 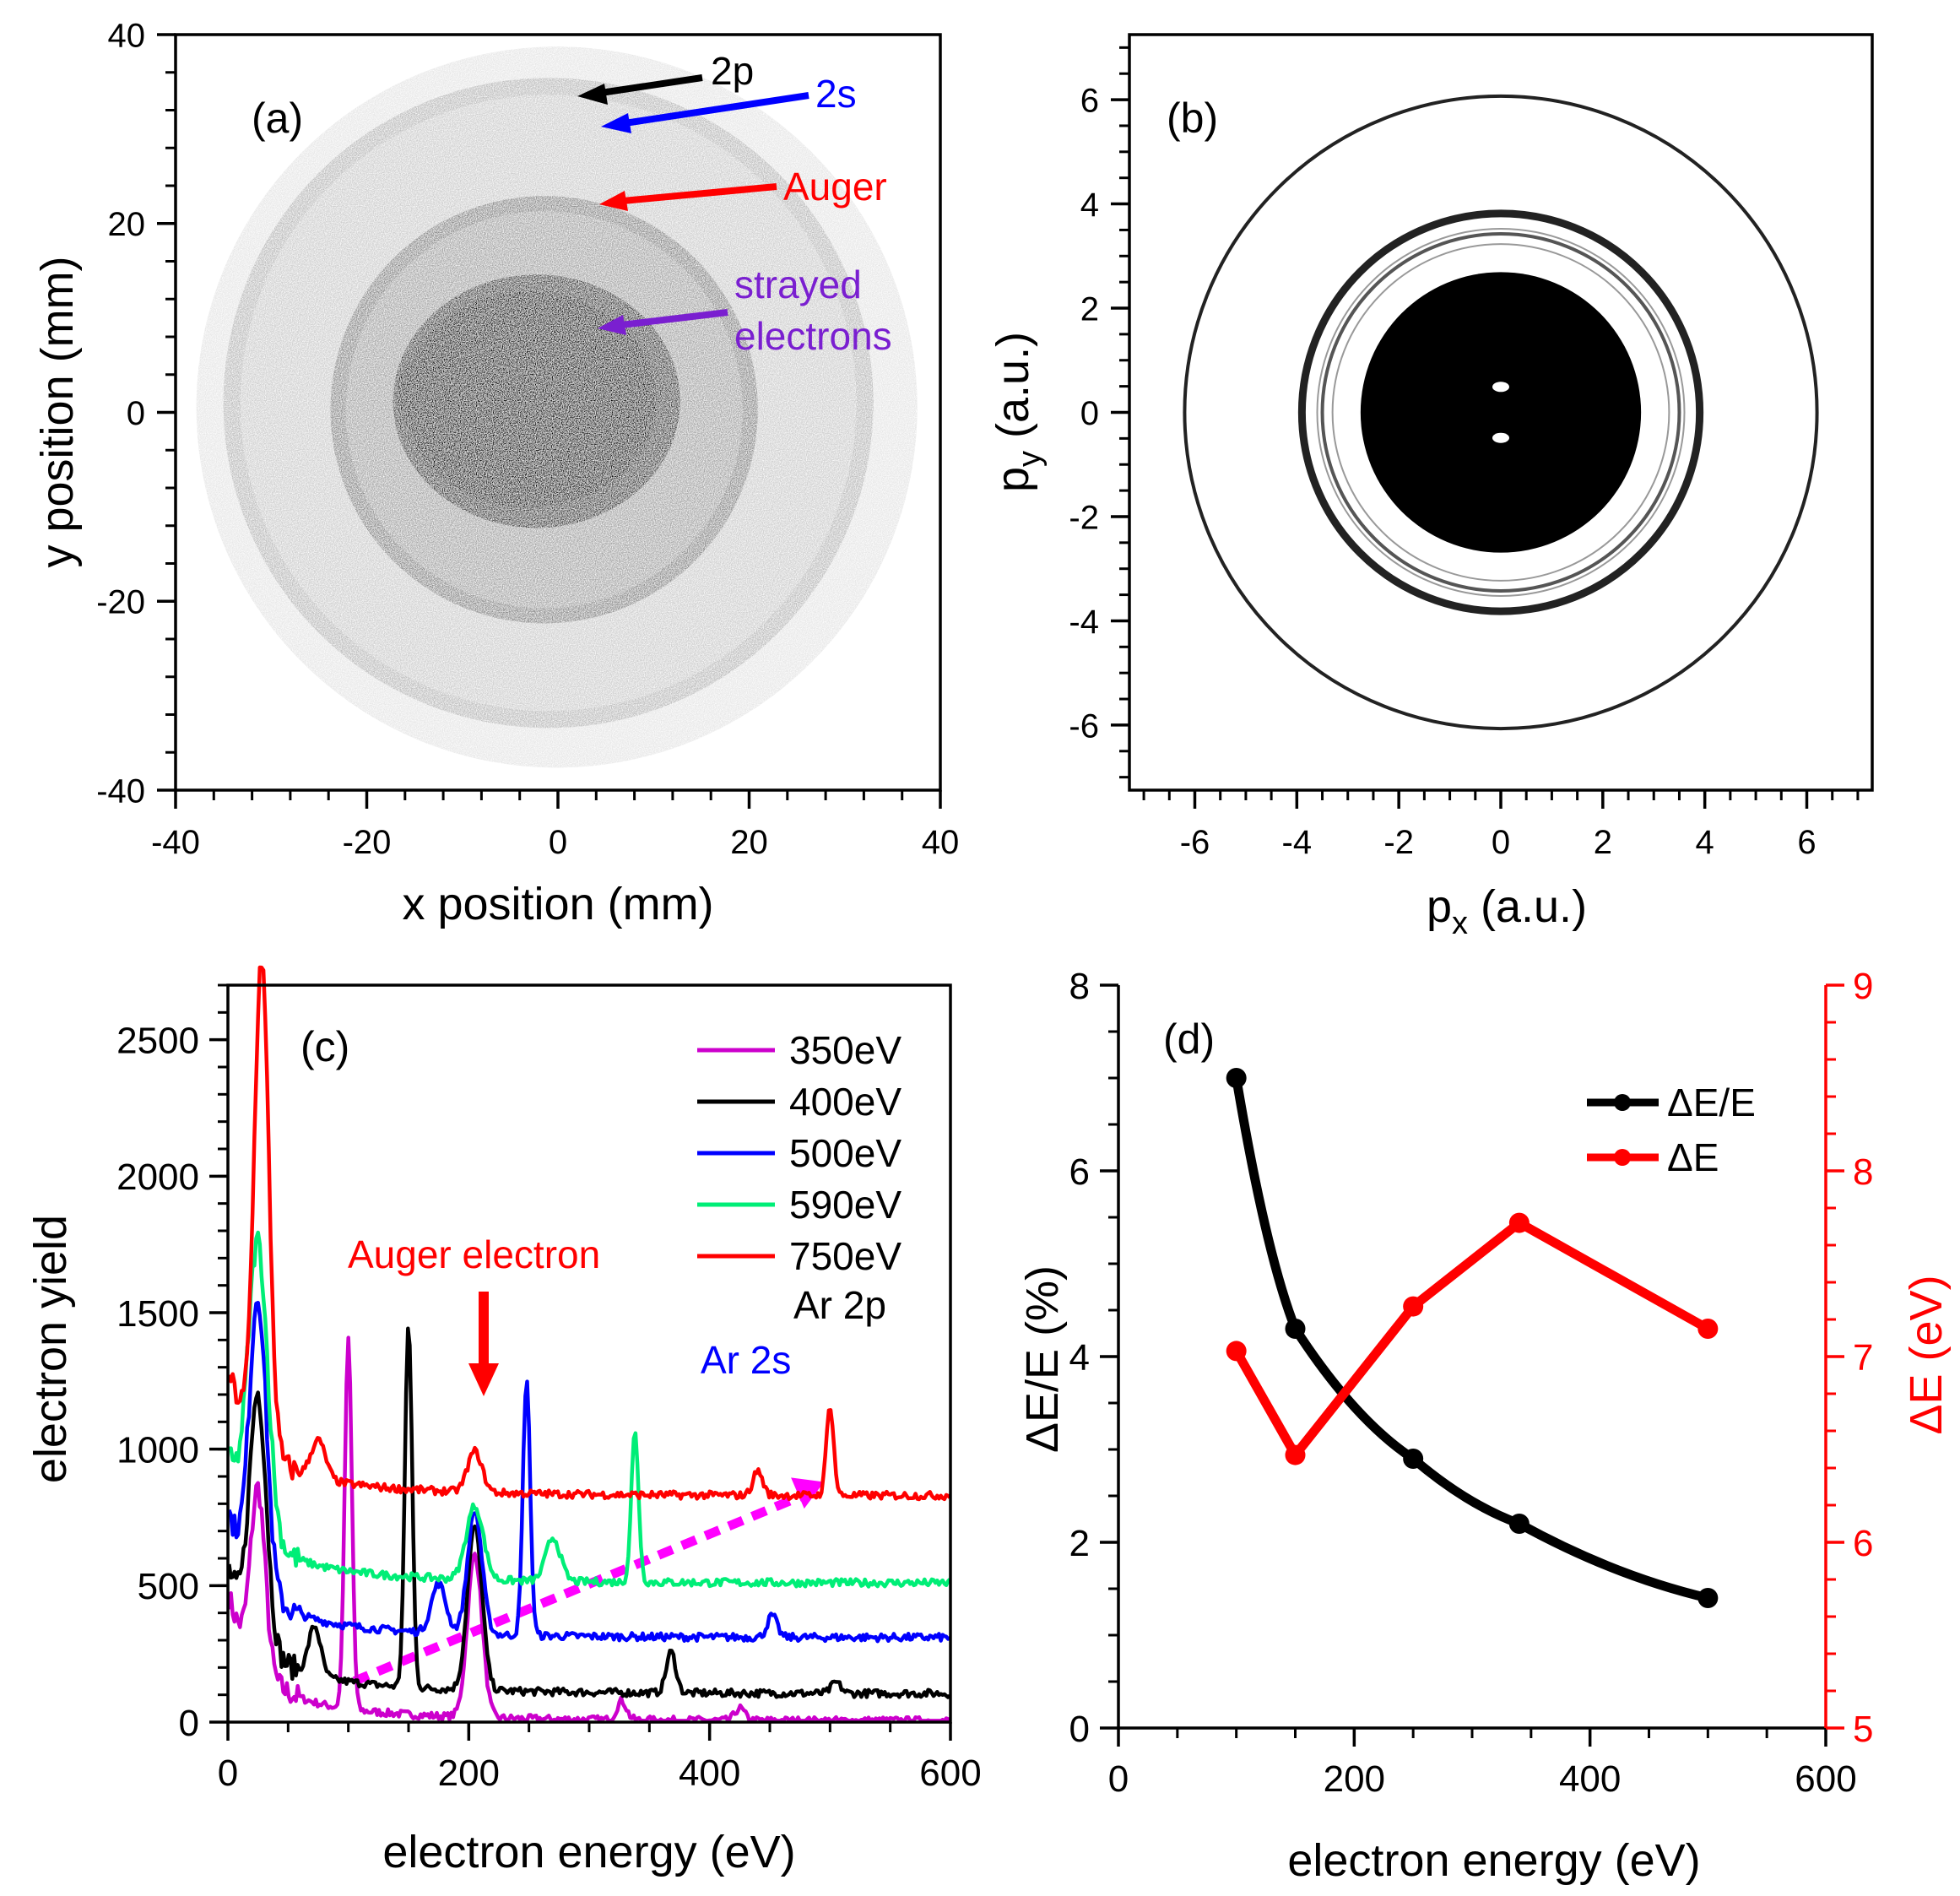 I want to click on legend-label-590: 590eV, so click(x=845, y=1205).